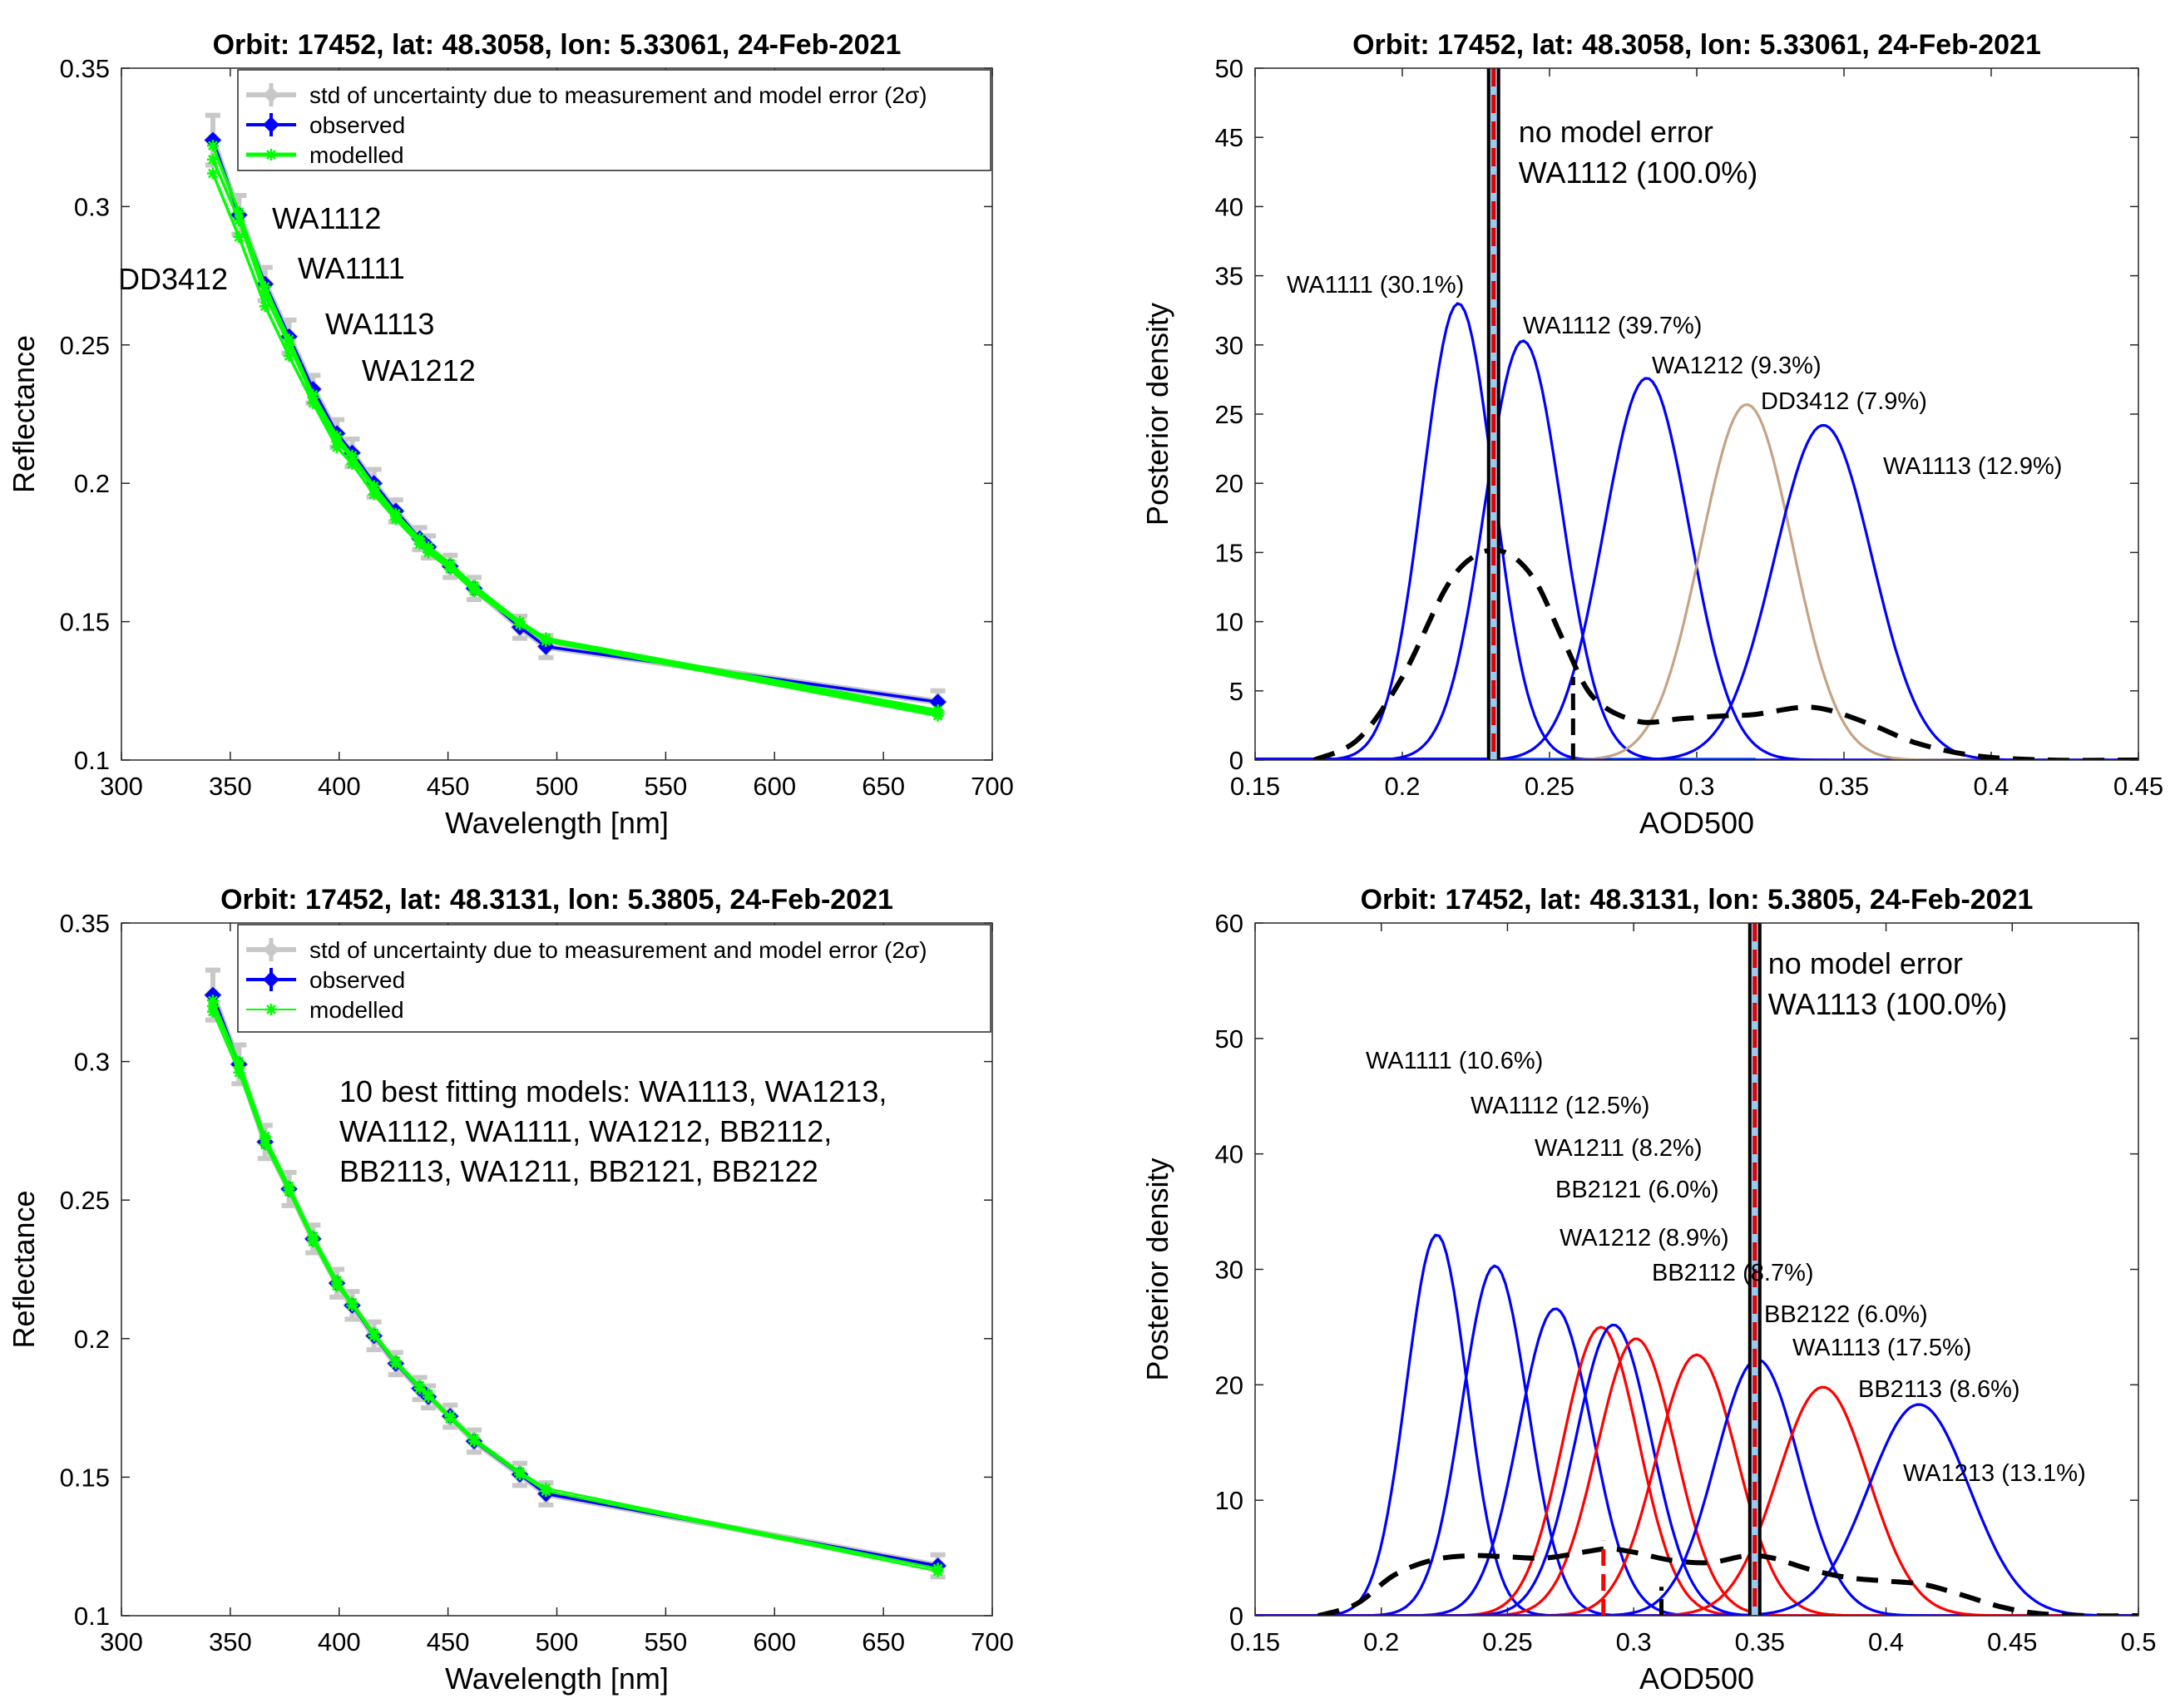 The image size is (2180, 1708). What do you see at coordinates (2012, 1641) in the screenshot?
I see `x-tick-label: 0.45` at bounding box center [2012, 1641].